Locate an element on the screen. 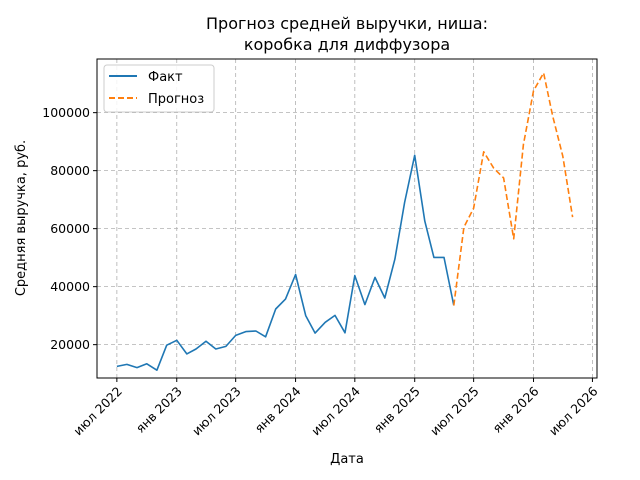 This screenshot has height=480, width=640. legend: Факт Прогноз is located at coordinates (159, 88).